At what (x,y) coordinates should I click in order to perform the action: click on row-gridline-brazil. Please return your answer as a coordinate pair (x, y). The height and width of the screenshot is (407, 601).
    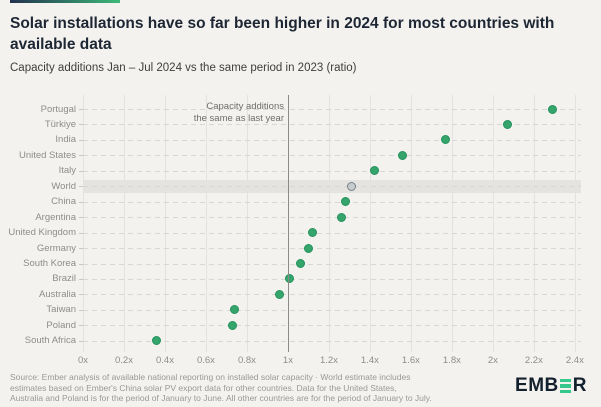
    Looking at the image, I should click on (332, 279).